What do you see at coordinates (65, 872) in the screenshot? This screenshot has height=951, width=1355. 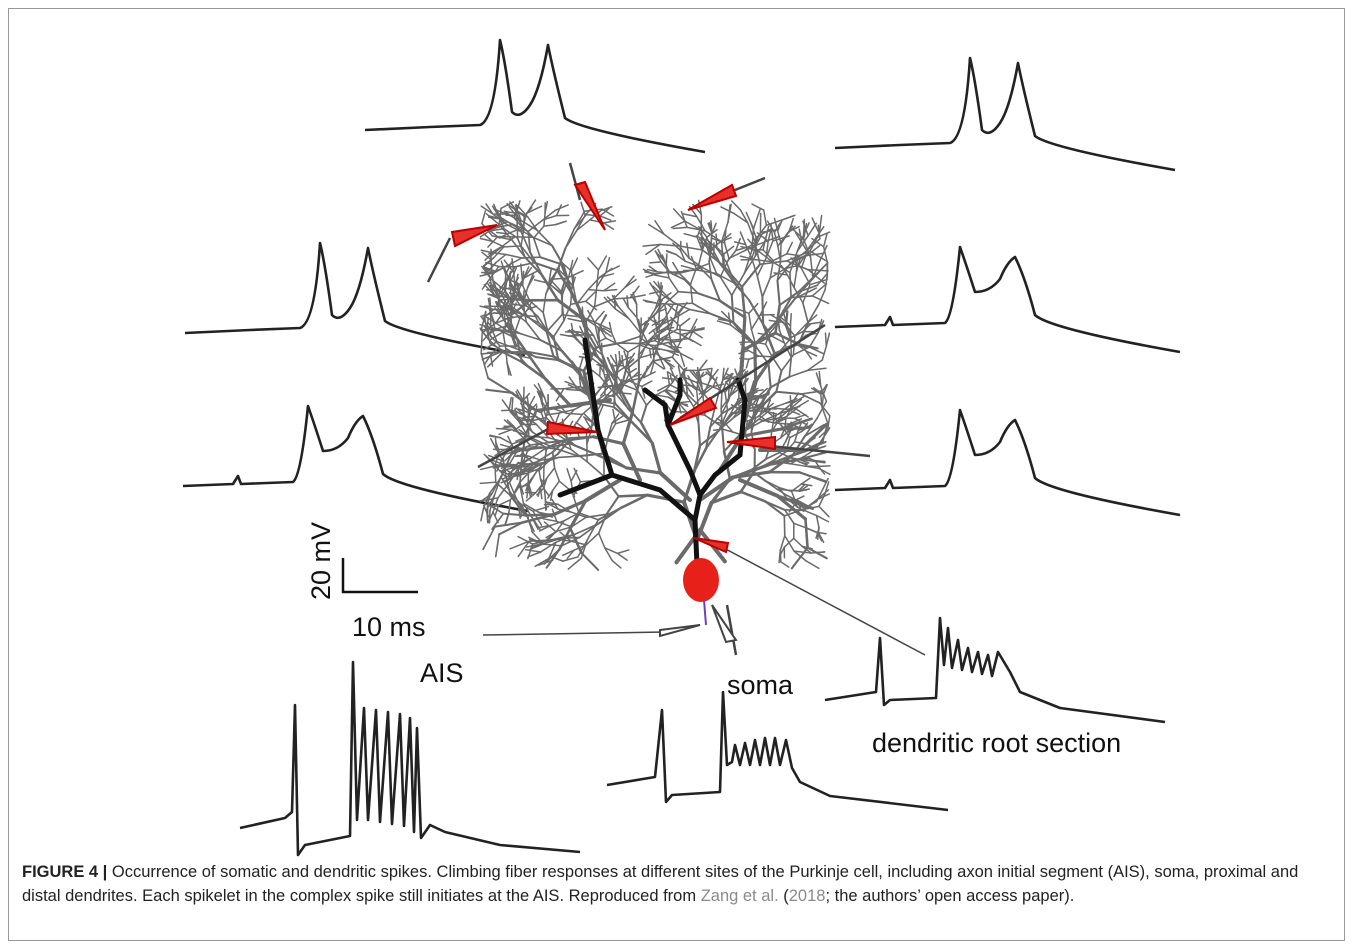 I see `caption-label: FIGURE 4 |` at bounding box center [65, 872].